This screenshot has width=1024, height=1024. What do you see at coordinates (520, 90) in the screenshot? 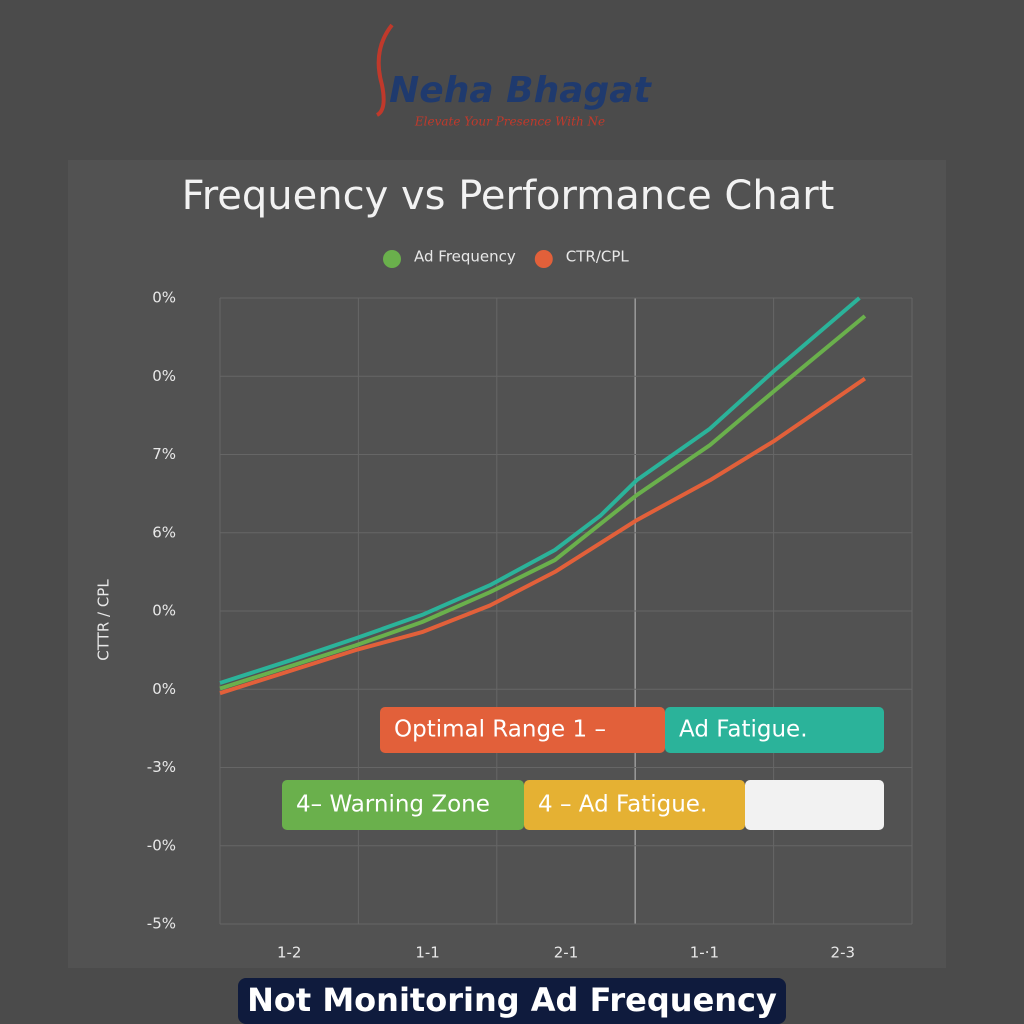
I see `brand-name: Neha Bhagat` at bounding box center [520, 90].